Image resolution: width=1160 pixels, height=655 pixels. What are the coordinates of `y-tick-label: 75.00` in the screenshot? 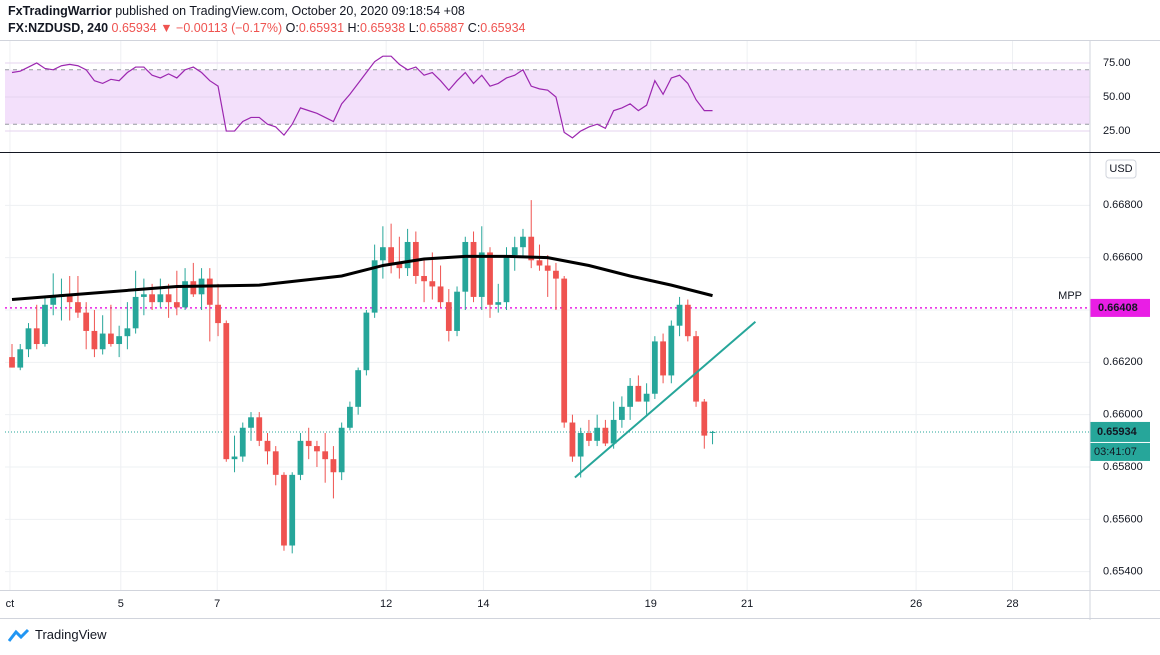 It's located at (1117, 63).